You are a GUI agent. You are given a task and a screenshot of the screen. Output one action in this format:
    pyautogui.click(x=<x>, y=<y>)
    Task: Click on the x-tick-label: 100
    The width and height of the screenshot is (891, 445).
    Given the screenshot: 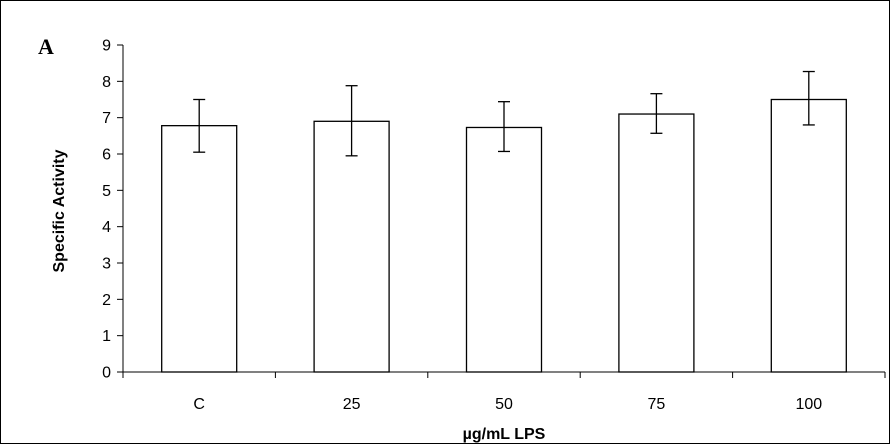 What is the action you would take?
    pyautogui.click(x=808, y=404)
    